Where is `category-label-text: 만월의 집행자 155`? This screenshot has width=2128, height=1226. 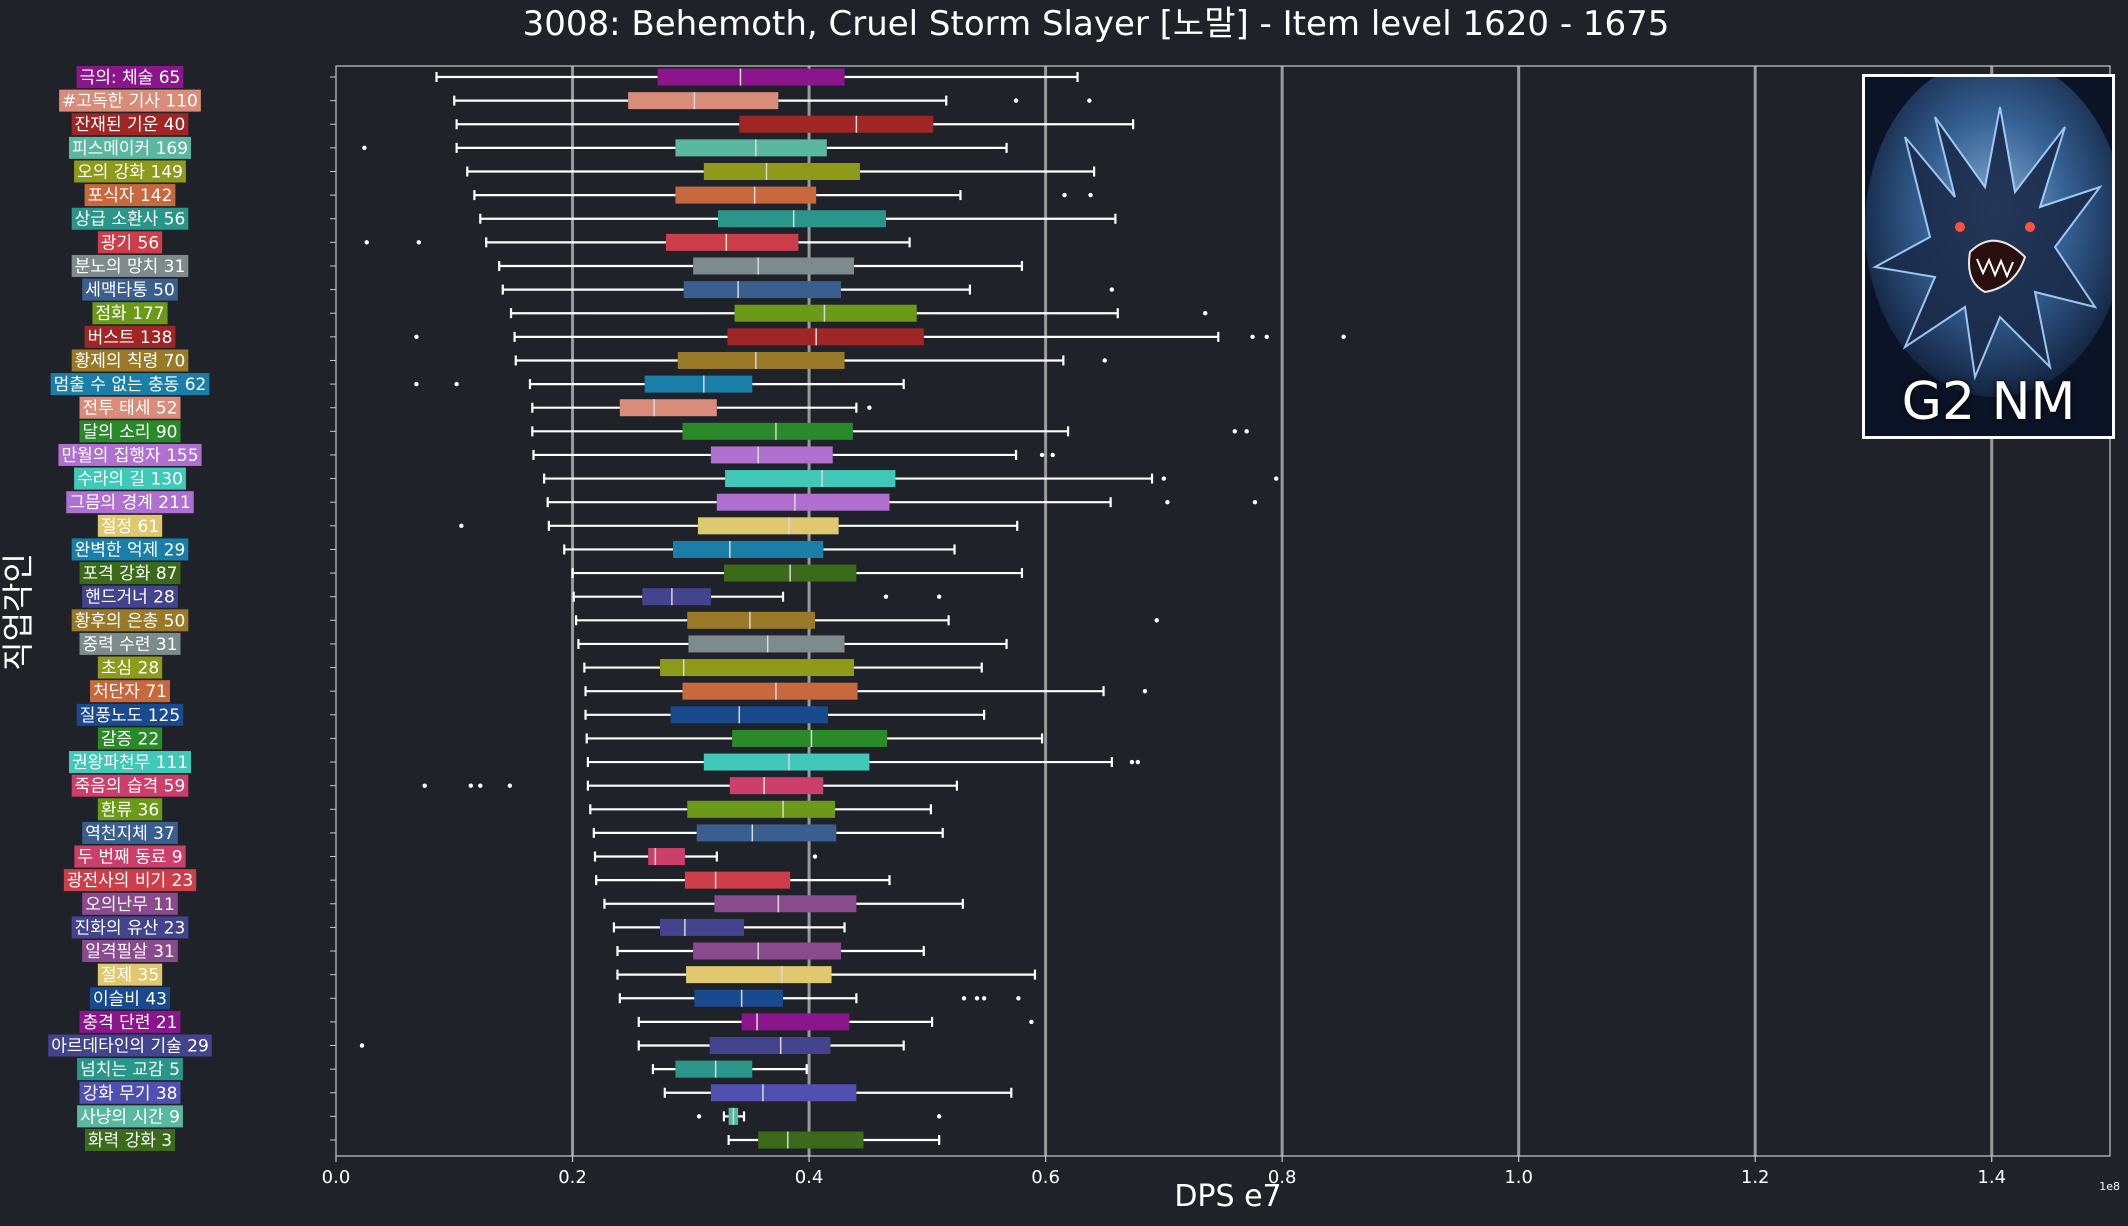
category-label-text: 만월의 집행자 155 is located at coordinates (129, 456).